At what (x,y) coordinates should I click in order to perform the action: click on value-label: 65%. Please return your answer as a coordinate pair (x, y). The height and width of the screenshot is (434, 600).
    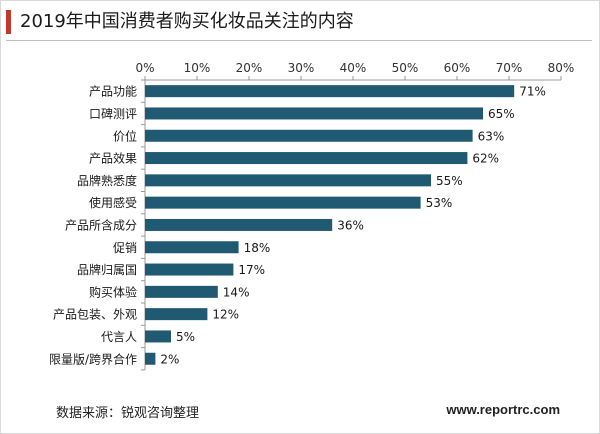
    Looking at the image, I should click on (501, 114).